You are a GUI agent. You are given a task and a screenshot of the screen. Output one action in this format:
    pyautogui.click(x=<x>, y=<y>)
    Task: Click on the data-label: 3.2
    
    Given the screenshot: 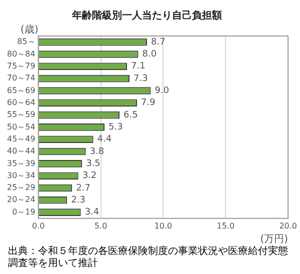 What is the action you would take?
    pyautogui.click(x=89, y=176)
    